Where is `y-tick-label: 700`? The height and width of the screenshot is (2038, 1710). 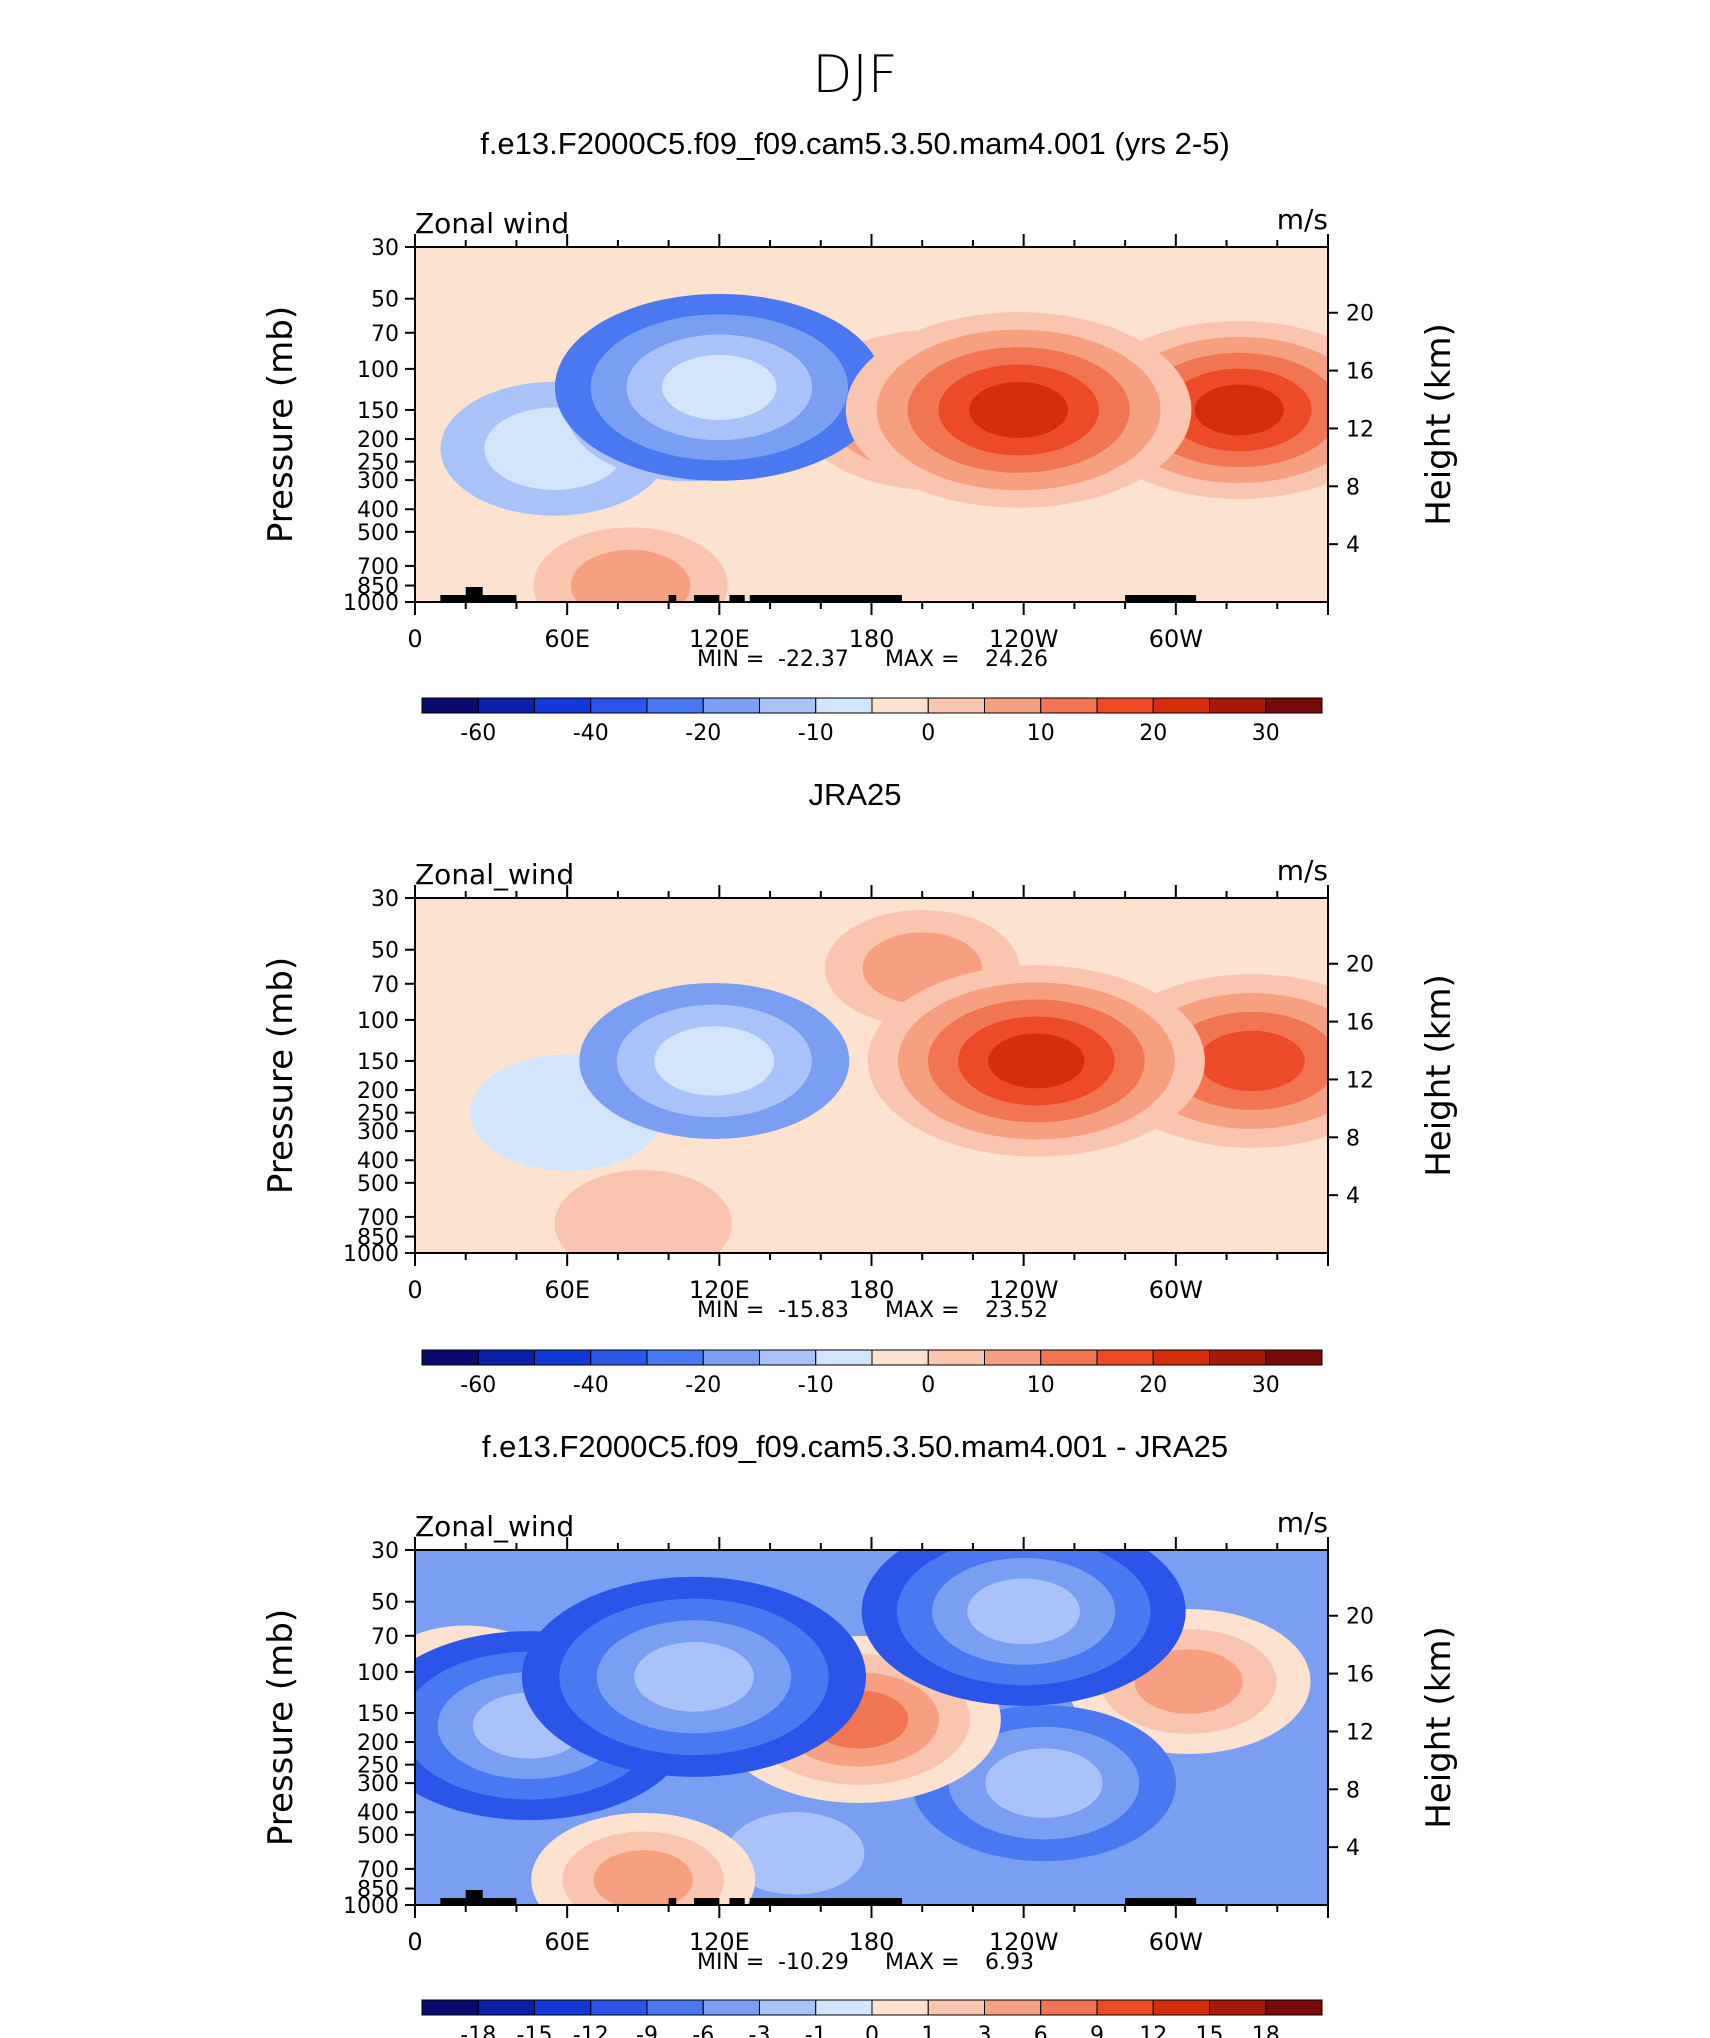 y-tick-label: 700 is located at coordinates (378, 567).